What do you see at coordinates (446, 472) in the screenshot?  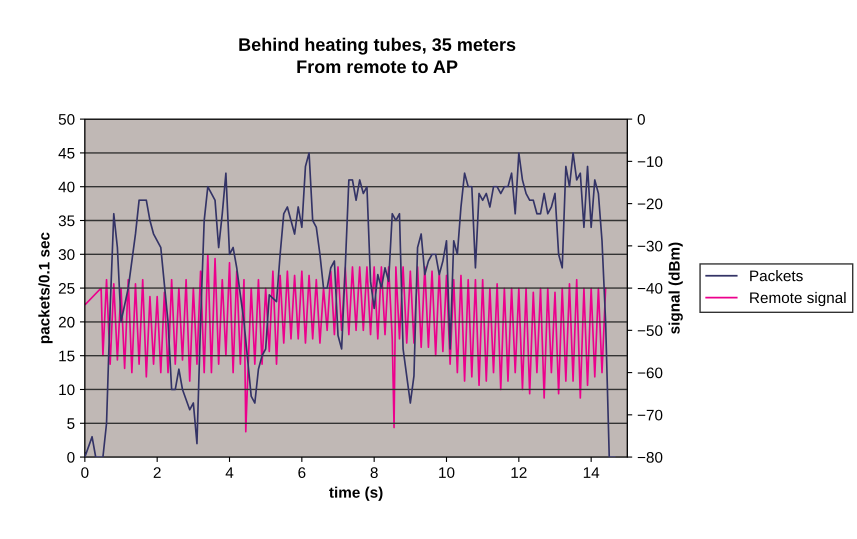 I see `x-tick-label: 10` at bounding box center [446, 472].